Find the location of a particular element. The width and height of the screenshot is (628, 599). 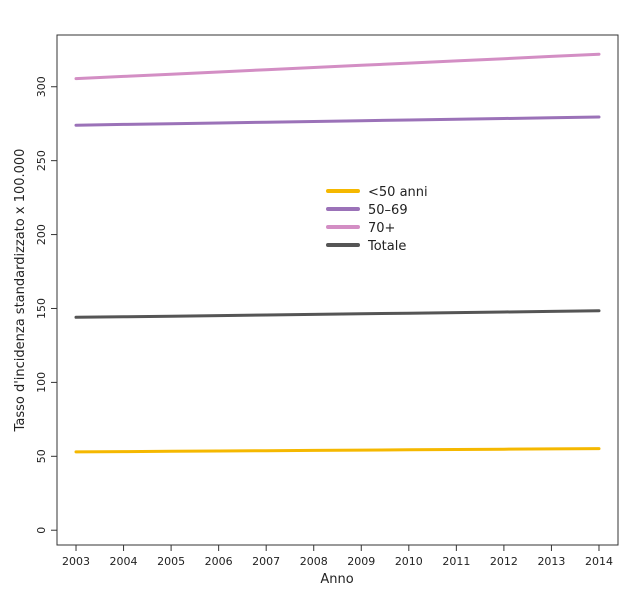

x-tick-label: 2012 is located at coordinates (504, 561).